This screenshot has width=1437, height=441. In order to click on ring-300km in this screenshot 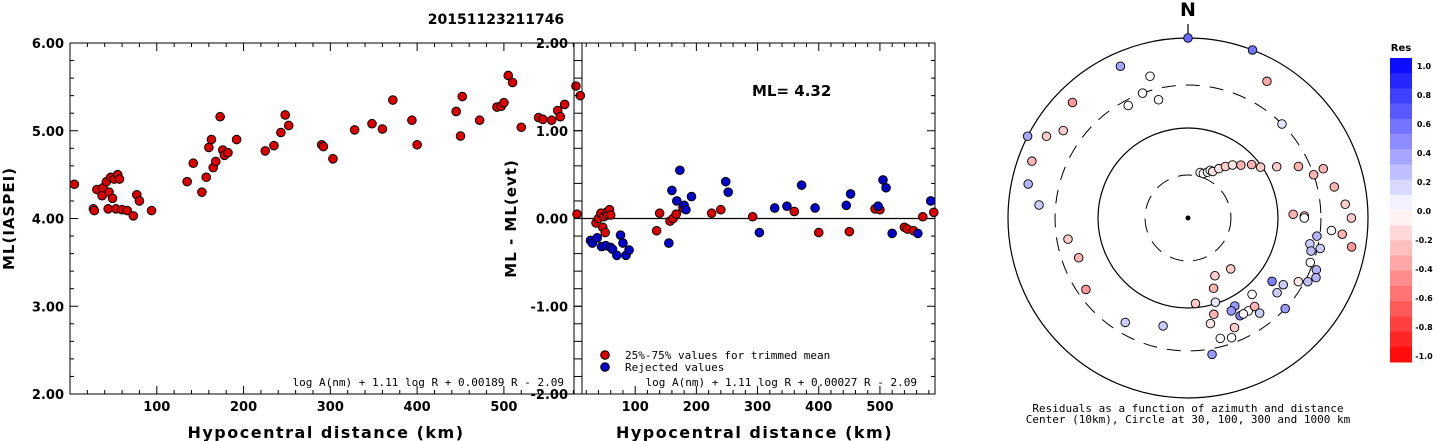, I will do `click(1188, 218)`.